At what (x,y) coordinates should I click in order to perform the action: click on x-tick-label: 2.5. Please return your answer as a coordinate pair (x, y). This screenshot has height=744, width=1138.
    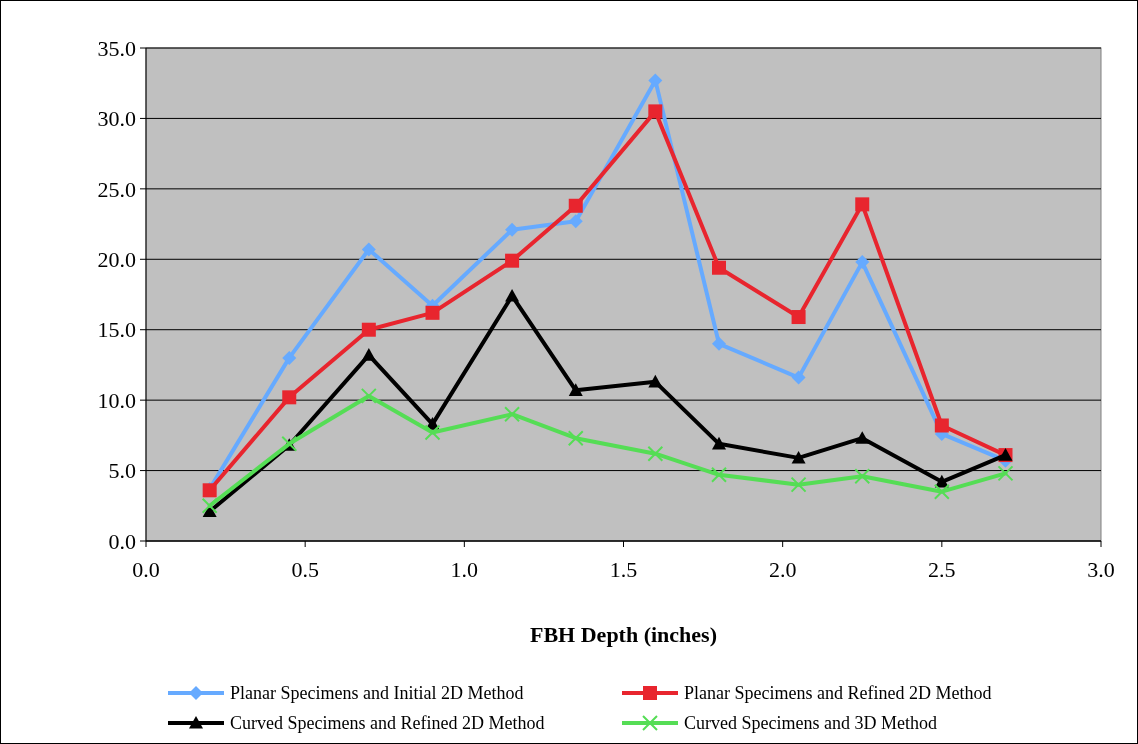
    Looking at the image, I should click on (942, 569).